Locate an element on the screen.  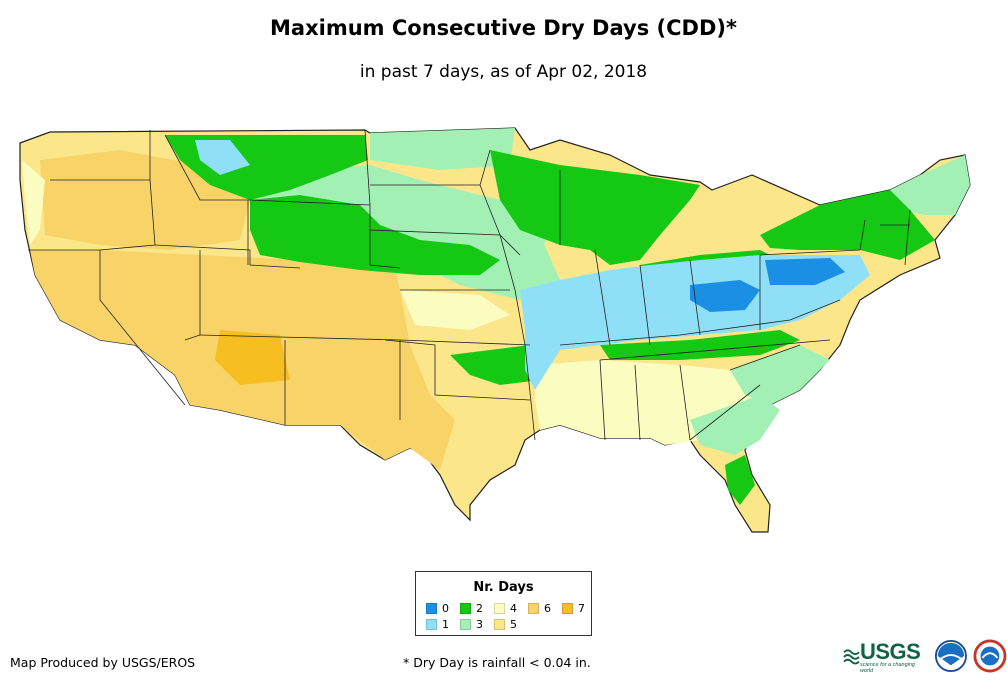
legend-item-3: 3 is located at coordinates (471, 624).